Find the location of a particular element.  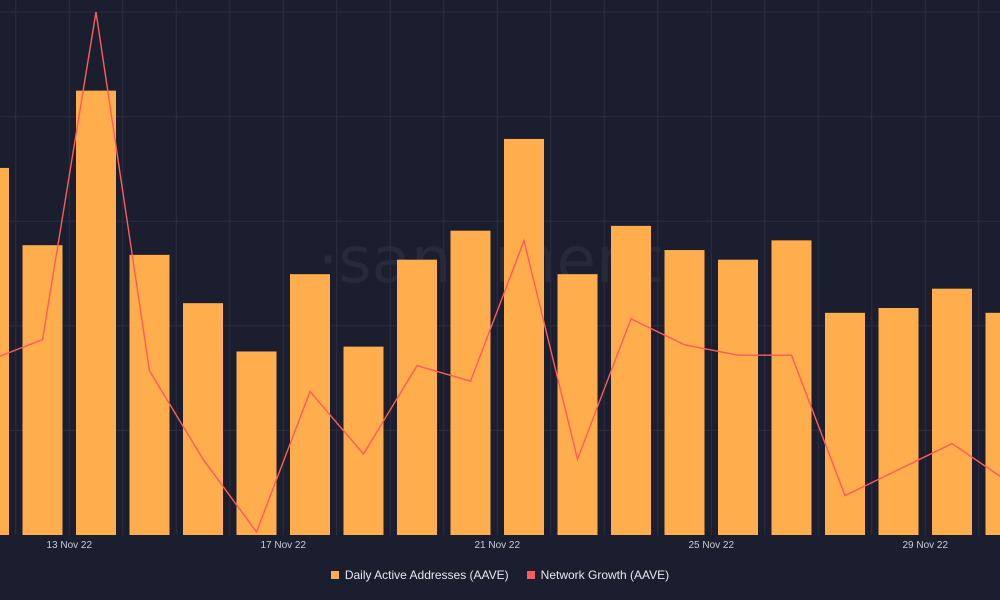

legend-swatch-line is located at coordinates (530, 575).